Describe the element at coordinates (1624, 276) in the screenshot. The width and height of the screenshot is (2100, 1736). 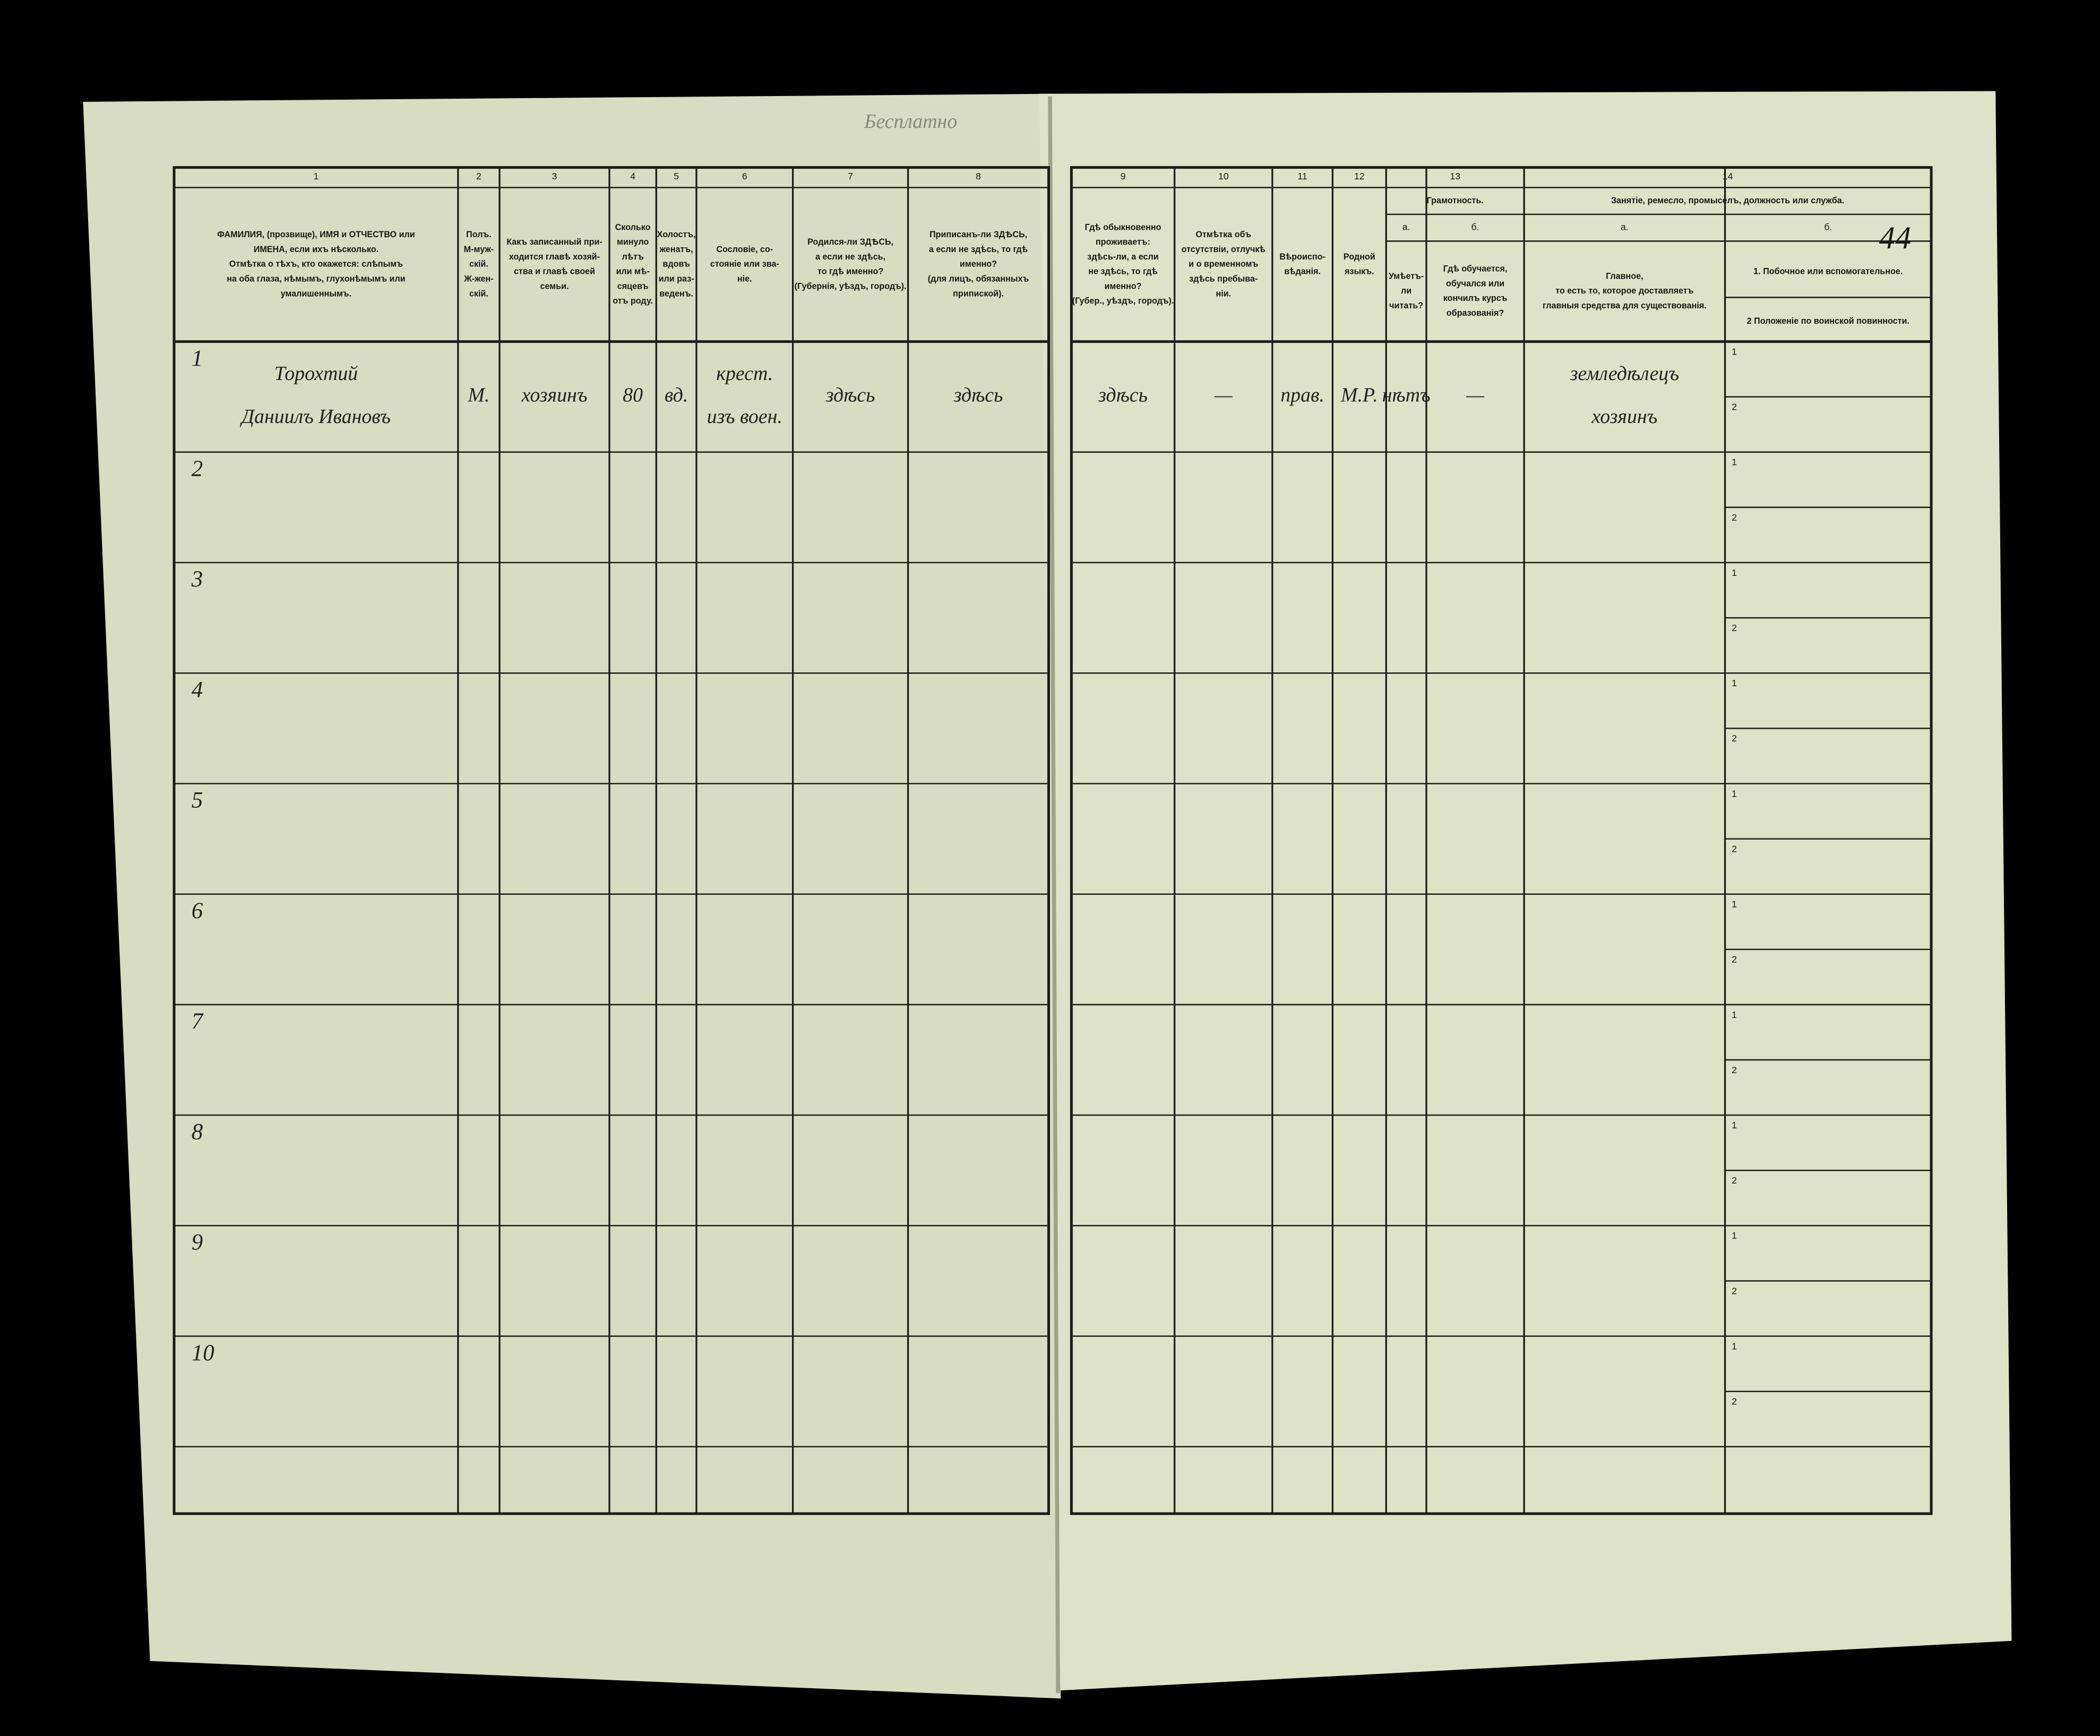
I see `header-text: Главное,` at that location.